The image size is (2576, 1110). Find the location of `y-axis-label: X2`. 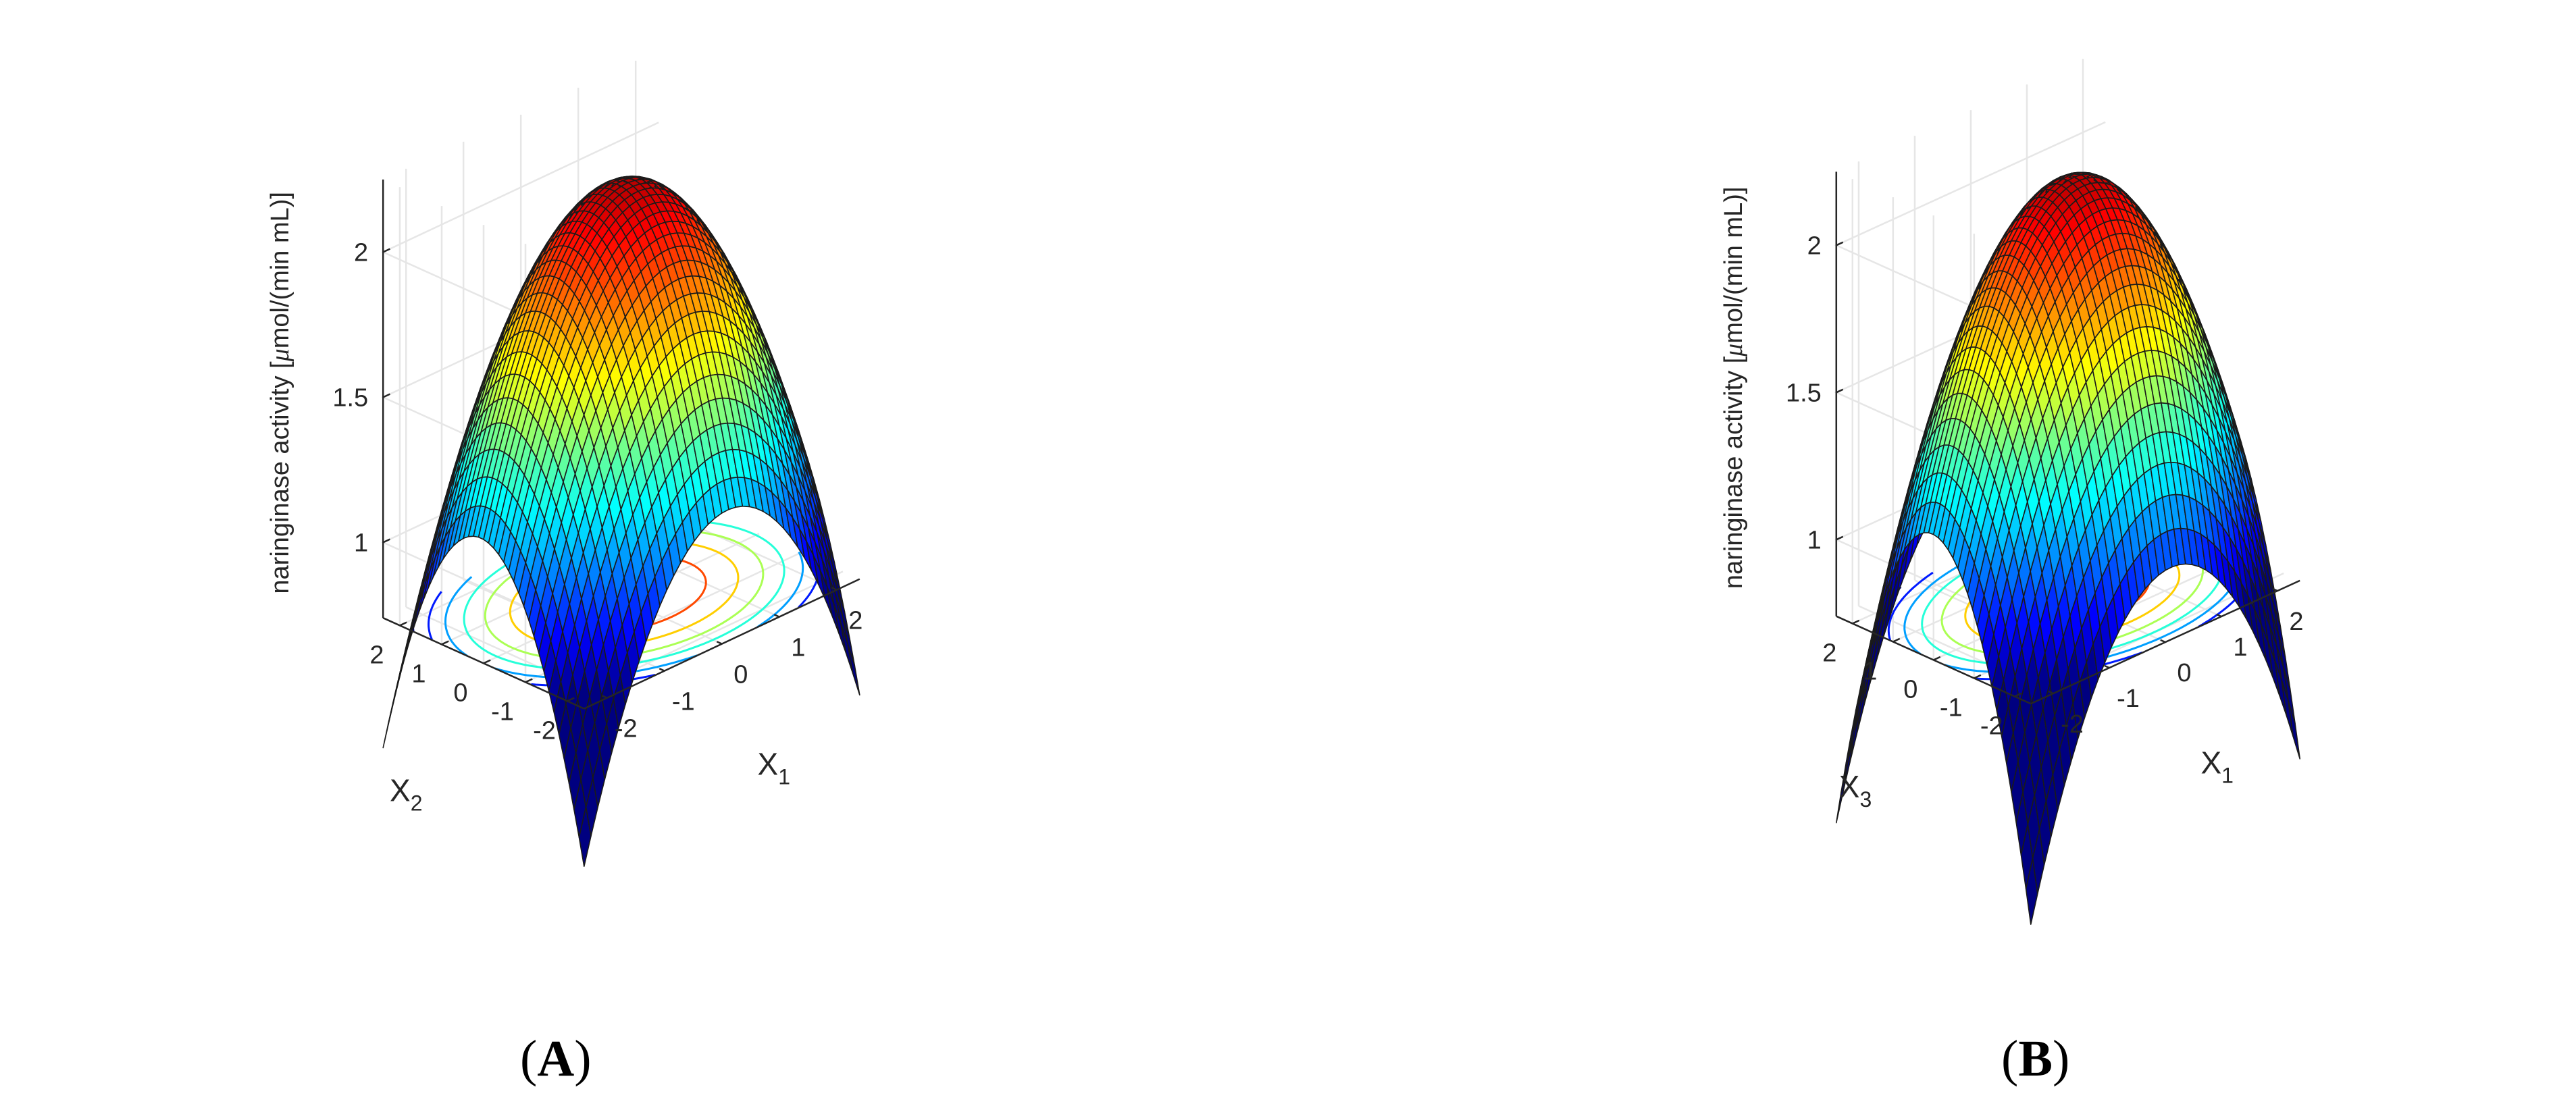

y-axis-label: X2 is located at coordinates (406, 793).